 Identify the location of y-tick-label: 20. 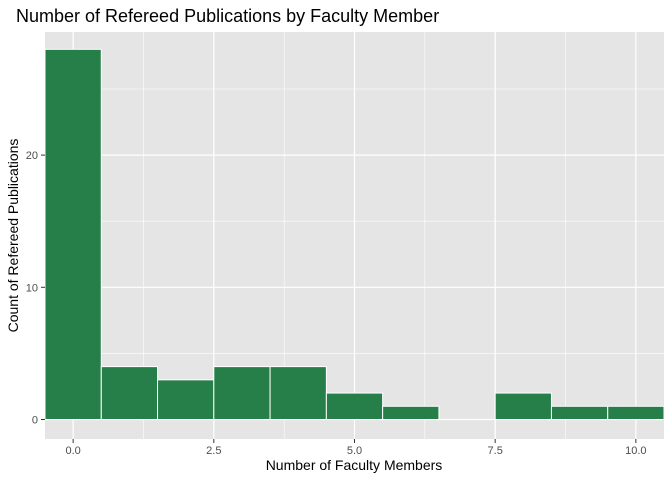
(32, 156).